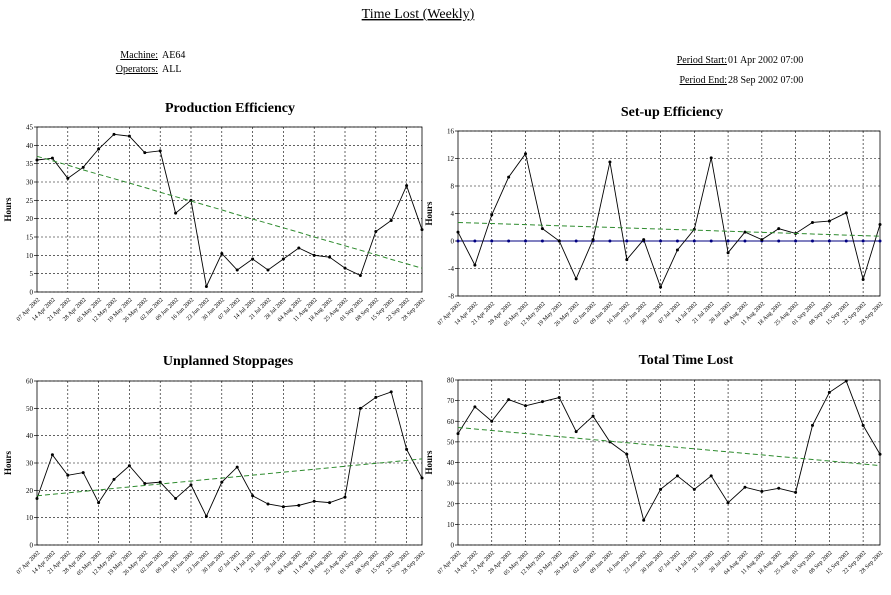 This screenshot has height=595, width=891. Describe the element at coordinates (451, 401) in the screenshot. I see `y-tick-label: 70` at that location.